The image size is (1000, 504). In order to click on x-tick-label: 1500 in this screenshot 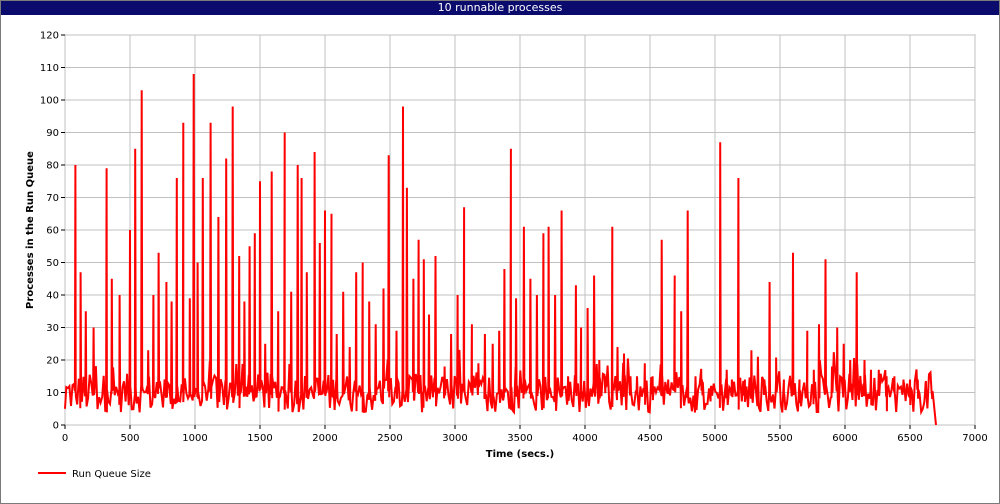, I will do `click(259, 438)`.